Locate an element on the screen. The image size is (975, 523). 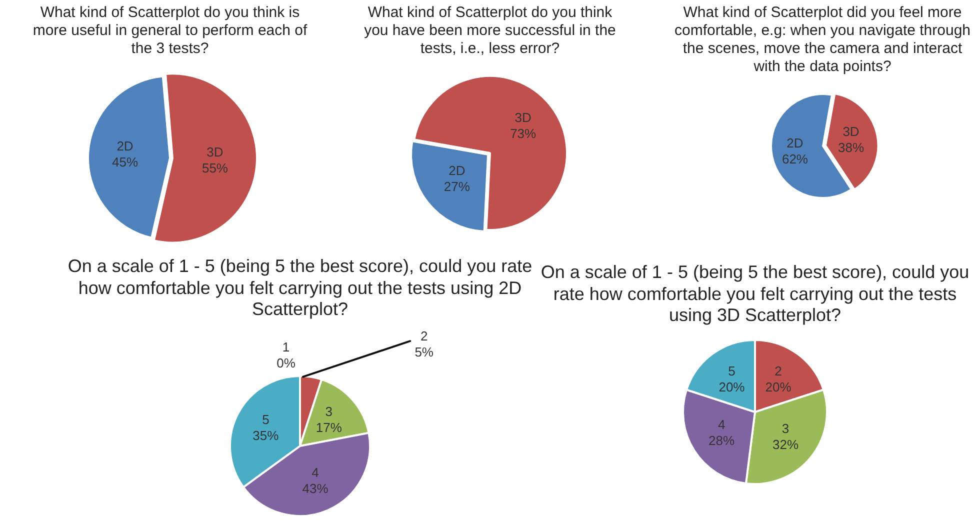
data-label: 55% is located at coordinates (215, 168).